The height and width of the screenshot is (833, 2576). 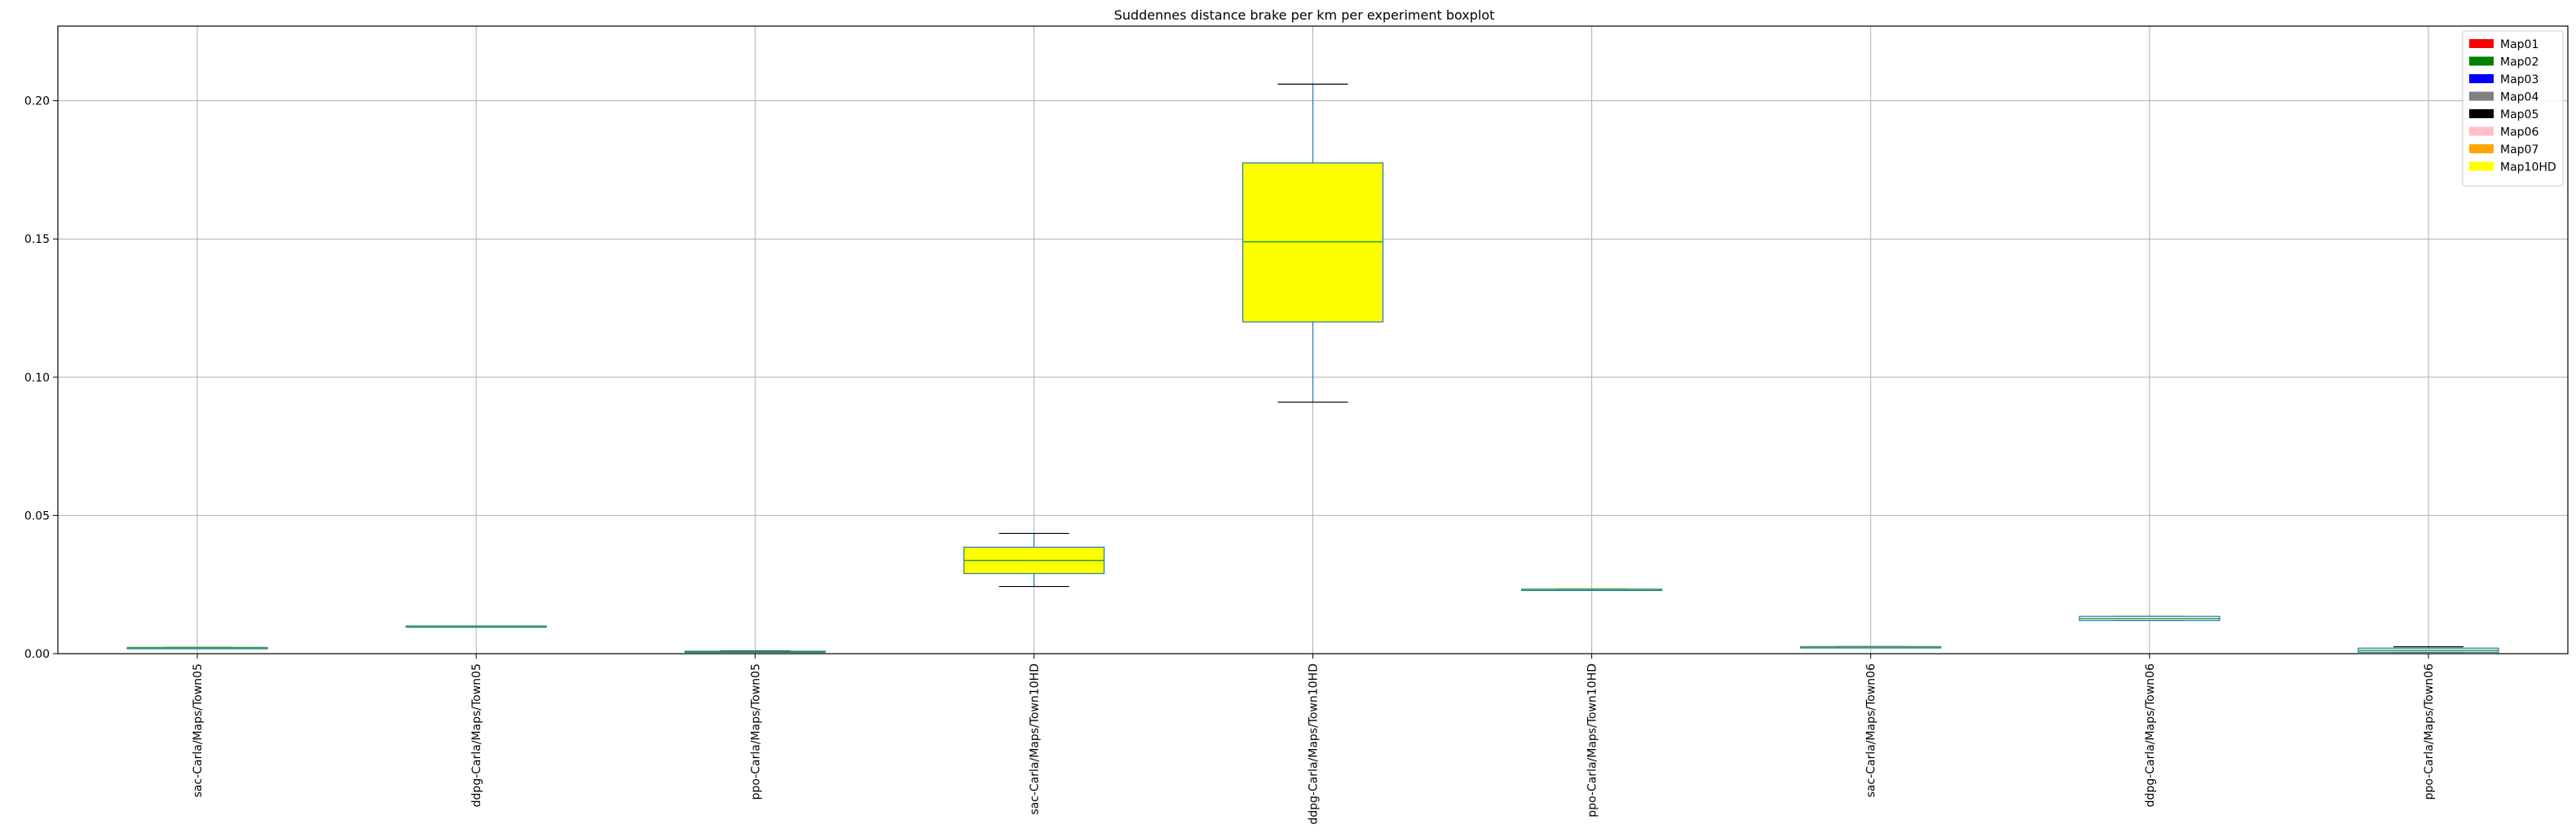 I want to click on y-tick-label: 0.00, so click(x=37, y=654).